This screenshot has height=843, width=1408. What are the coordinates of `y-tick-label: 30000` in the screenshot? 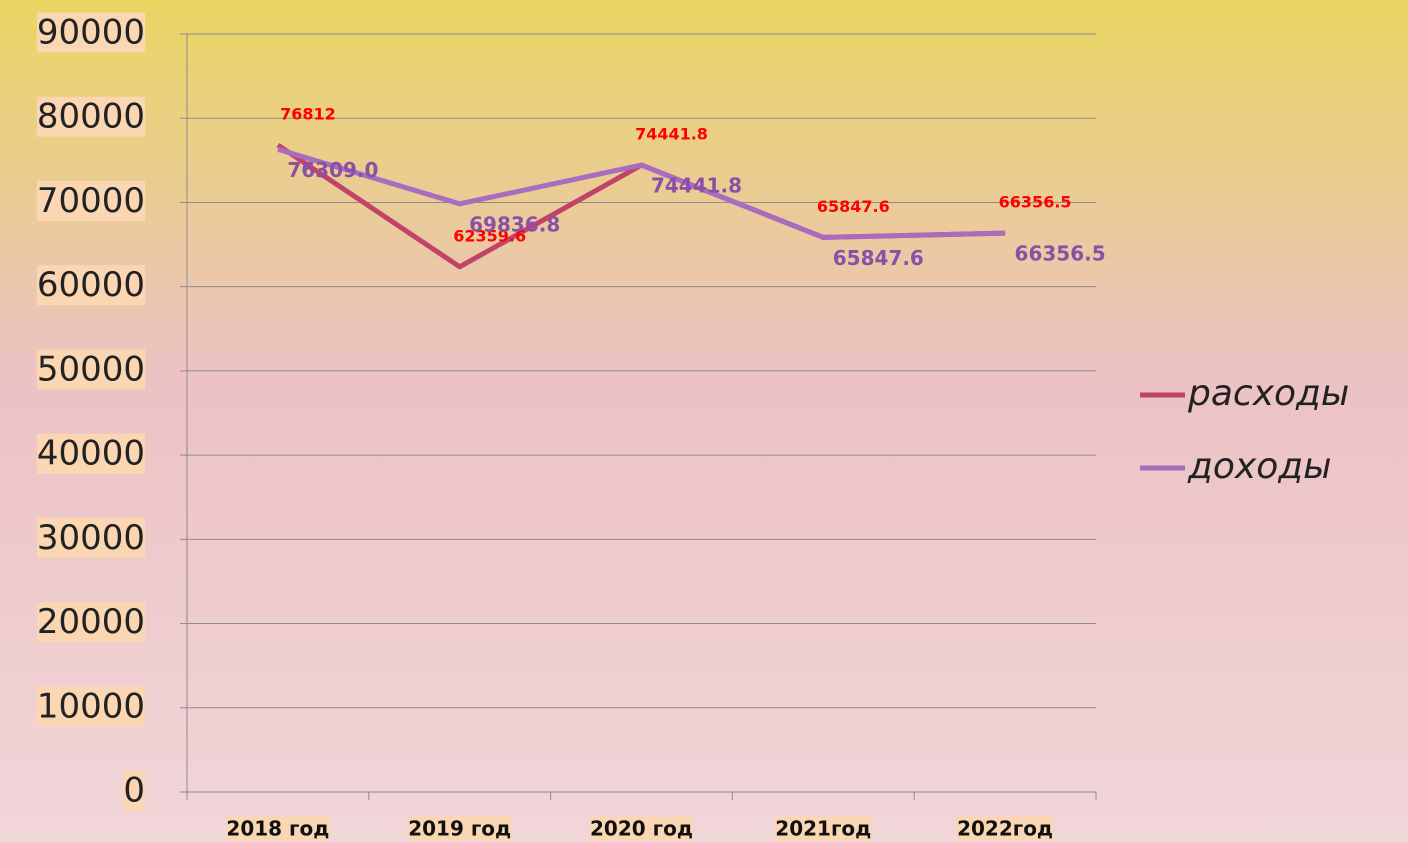 It's located at (91, 538).